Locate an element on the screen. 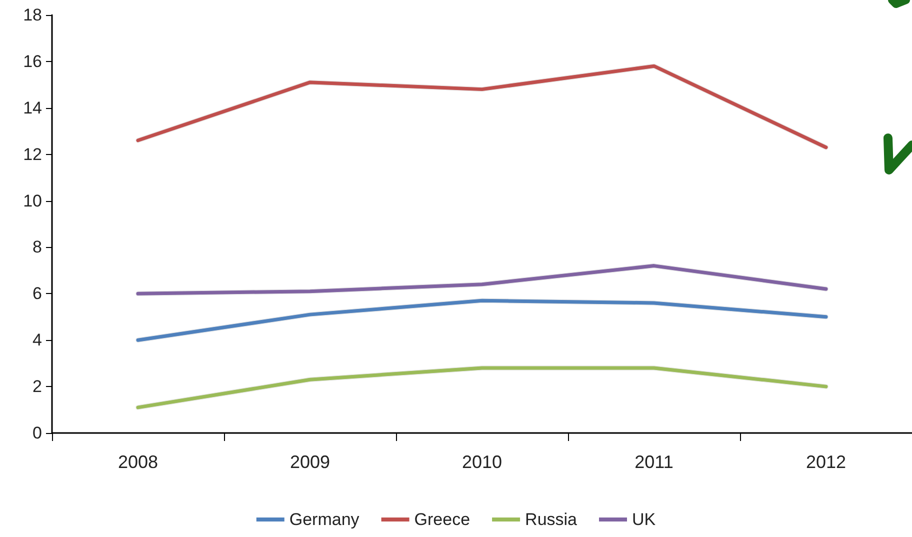  legend-label: Germany is located at coordinates (324, 519).